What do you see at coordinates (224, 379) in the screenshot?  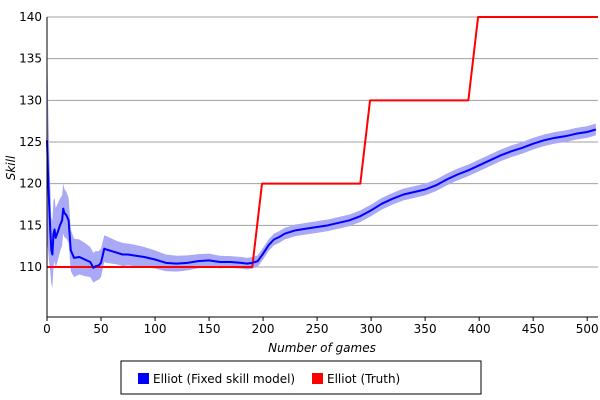 I see `legend-label-fixed-skill: Elliot (Fixed skill model)` at bounding box center [224, 379].